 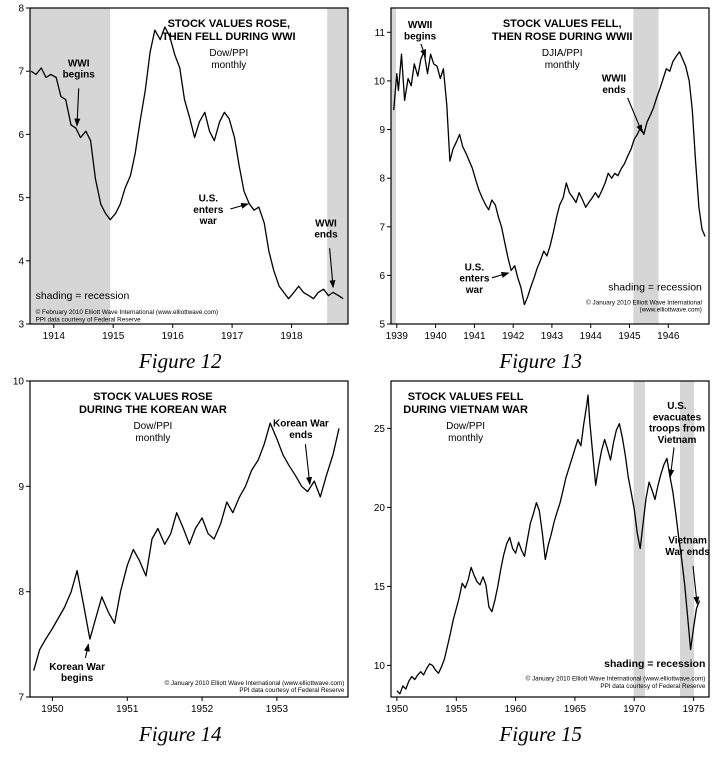 What do you see at coordinates (379, 508) in the screenshot?
I see `svg-text: 20` at bounding box center [379, 508].